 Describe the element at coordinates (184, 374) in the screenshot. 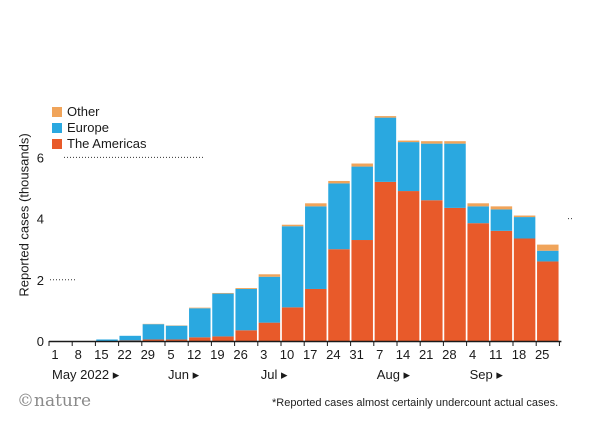

I see `month-label: Jun ▸` at that location.